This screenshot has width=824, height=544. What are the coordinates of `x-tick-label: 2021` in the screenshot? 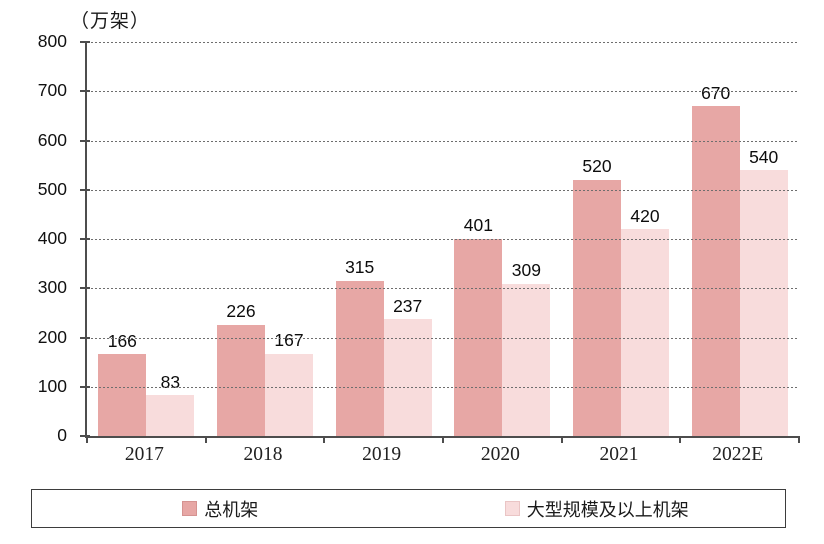 It's located at (619, 454).